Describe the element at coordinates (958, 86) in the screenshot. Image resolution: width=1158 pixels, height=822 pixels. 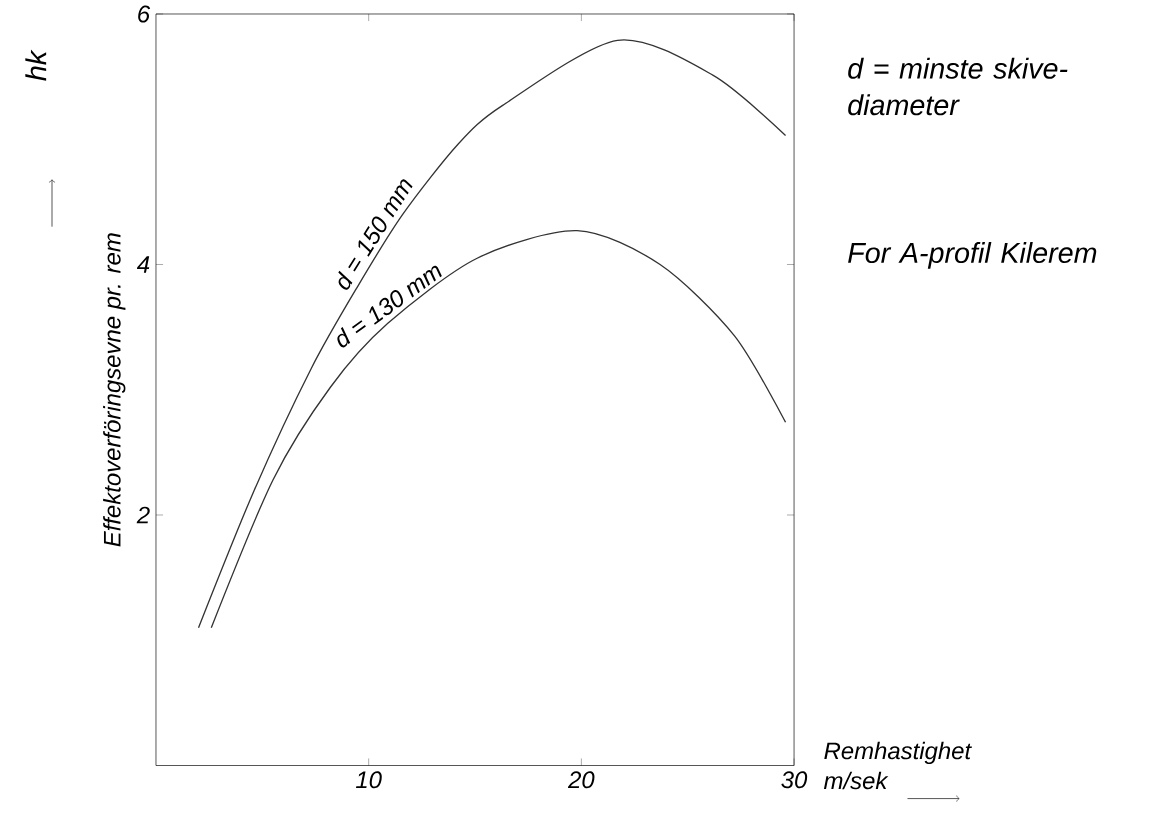
I see `text: d = minste skive-diameter` at that location.